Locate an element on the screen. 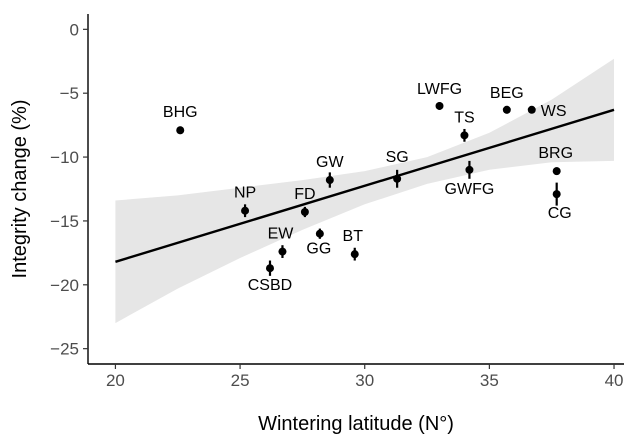 The image size is (635, 439). point-fd is located at coordinates (304, 211).